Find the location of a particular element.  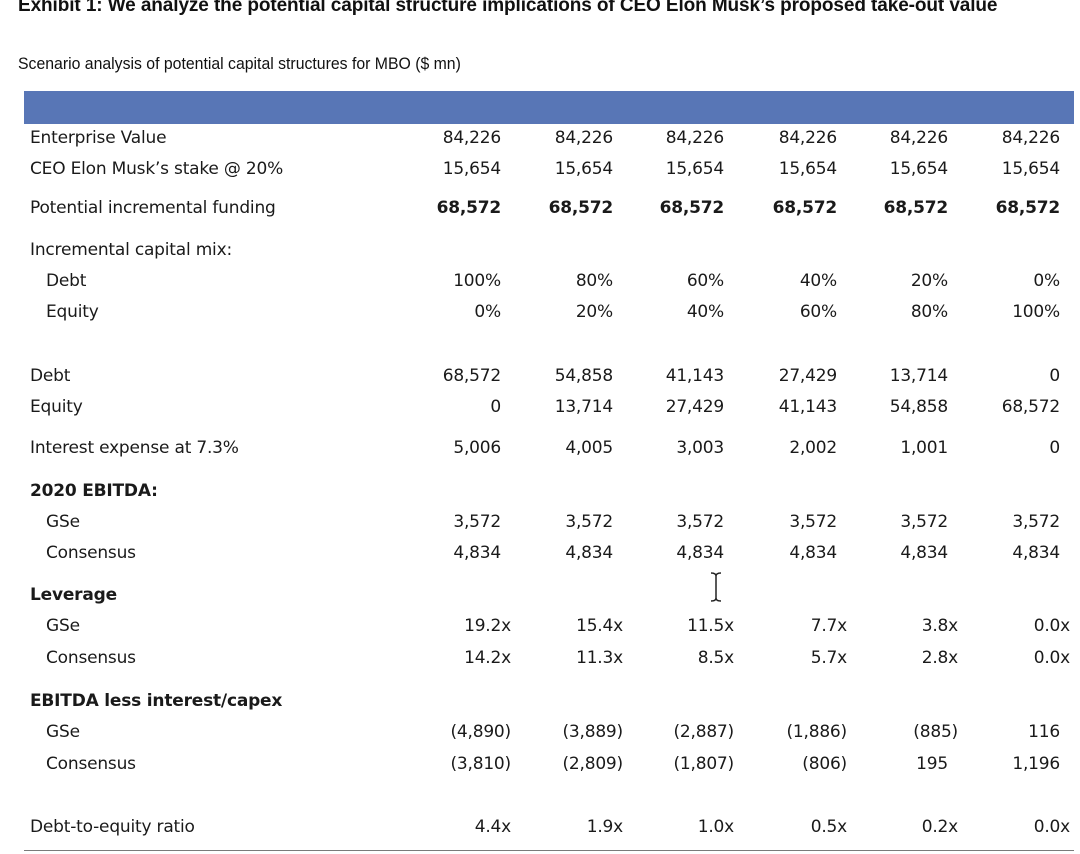

cell: (885) is located at coordinates (935, 732).